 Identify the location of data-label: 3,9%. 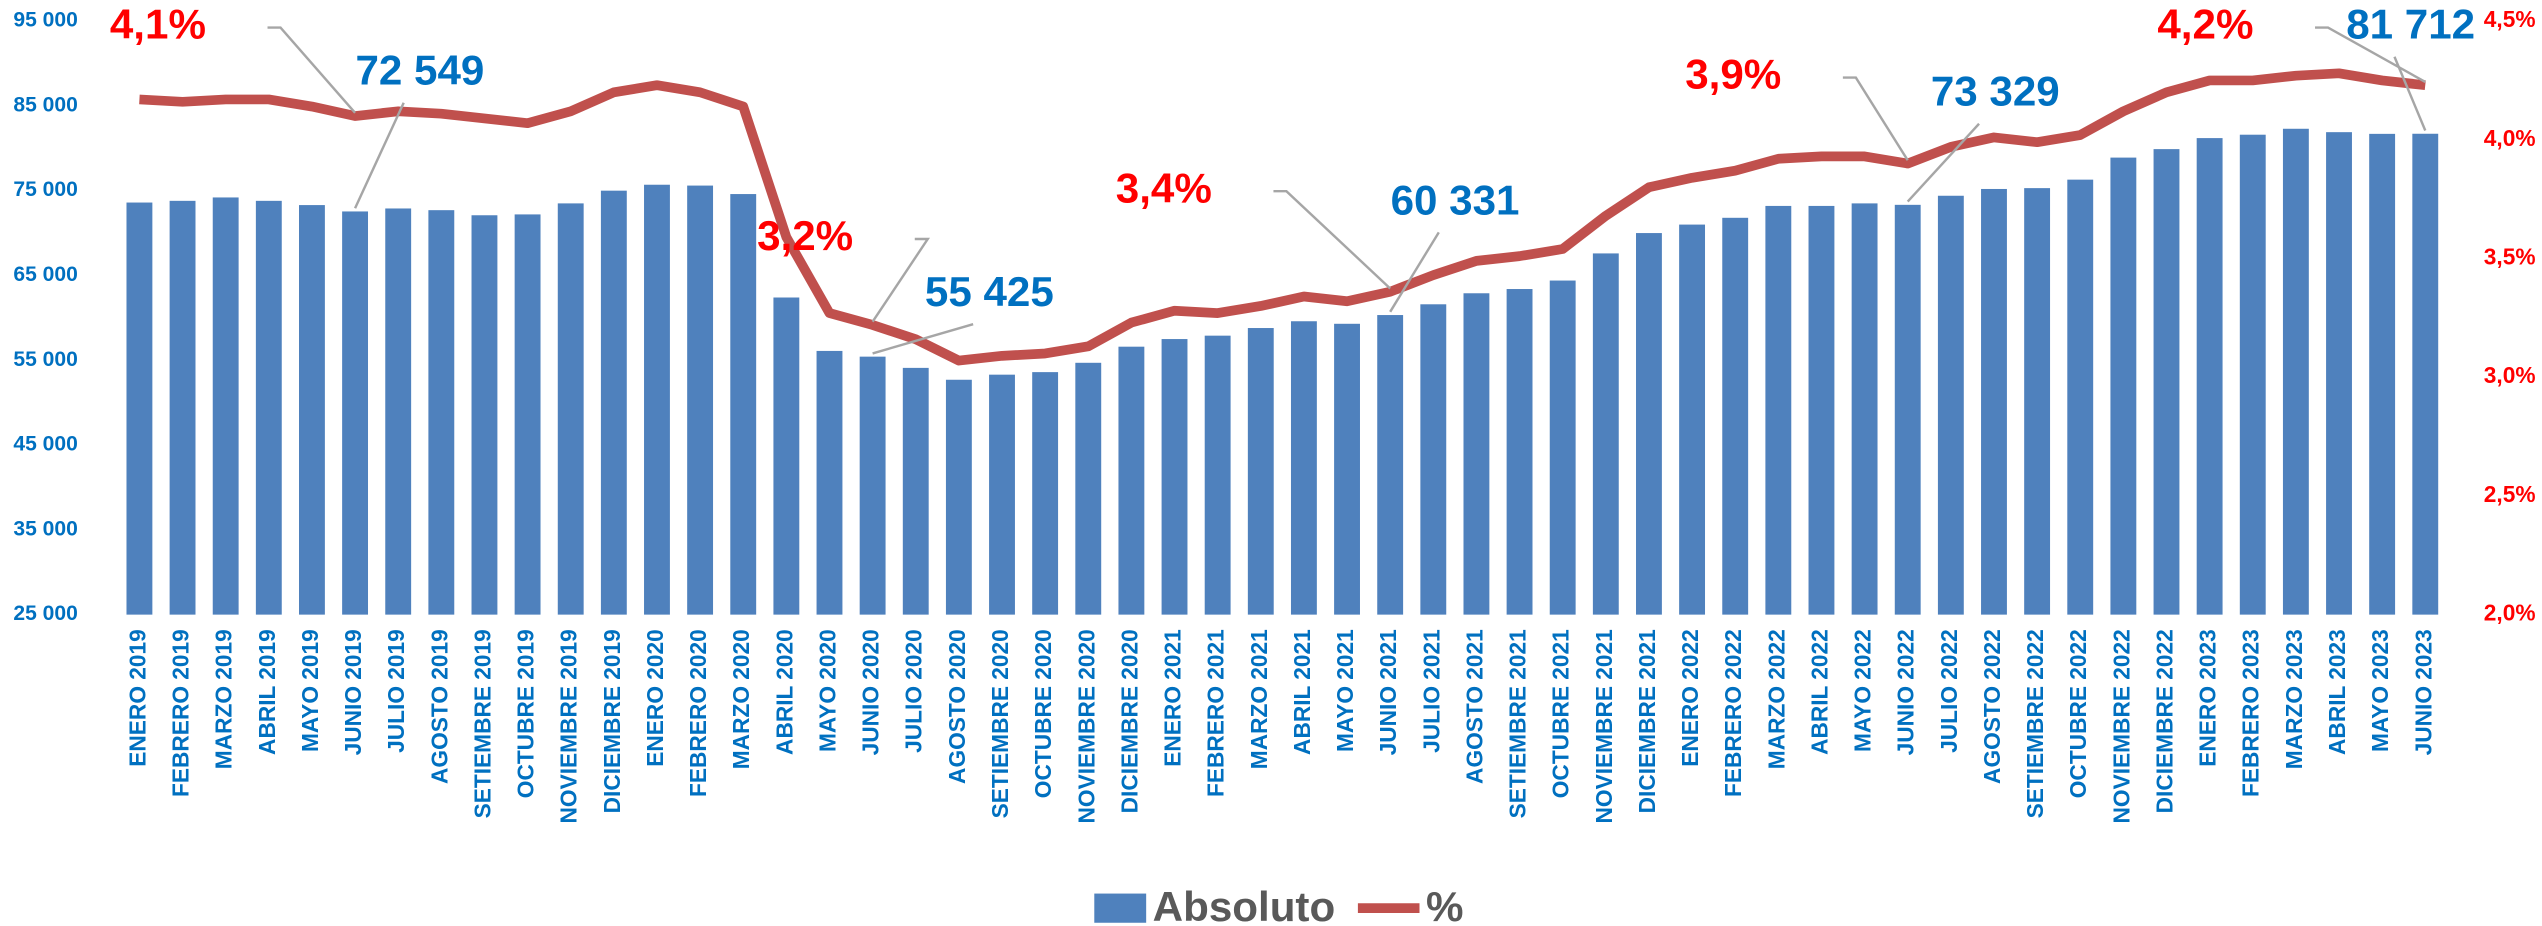
(1733, 74).